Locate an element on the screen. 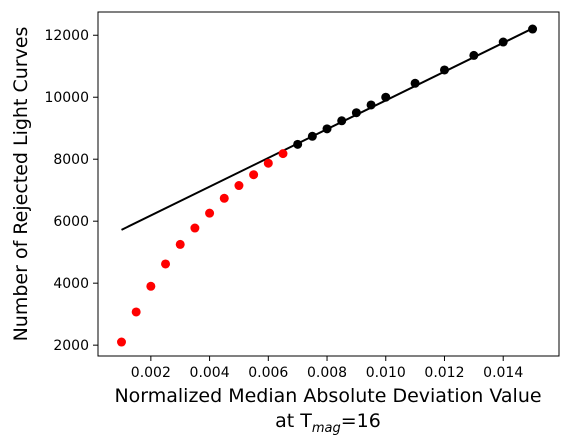 The width and height of the screenshot is (570, 443). y-tick-label: 10000 is located at coordinates (66, 98).